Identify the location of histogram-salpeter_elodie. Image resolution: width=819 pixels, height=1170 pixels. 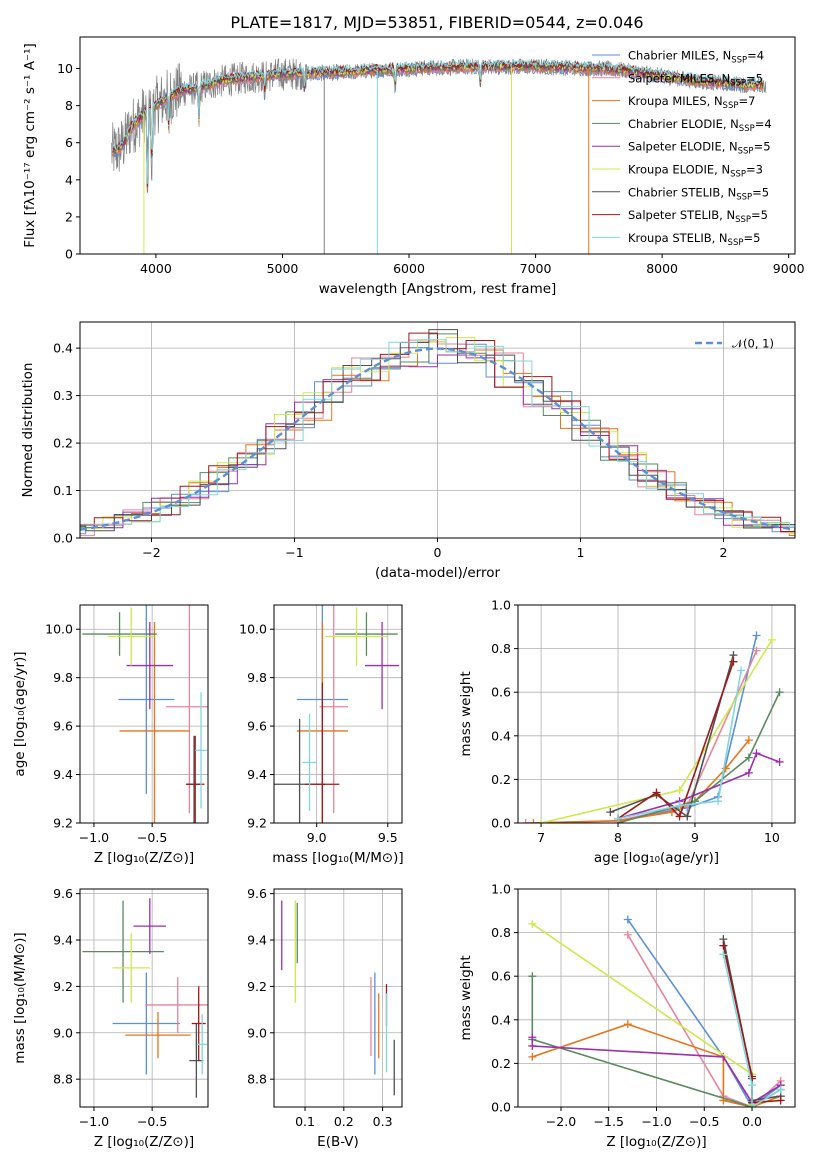
(437, 441).